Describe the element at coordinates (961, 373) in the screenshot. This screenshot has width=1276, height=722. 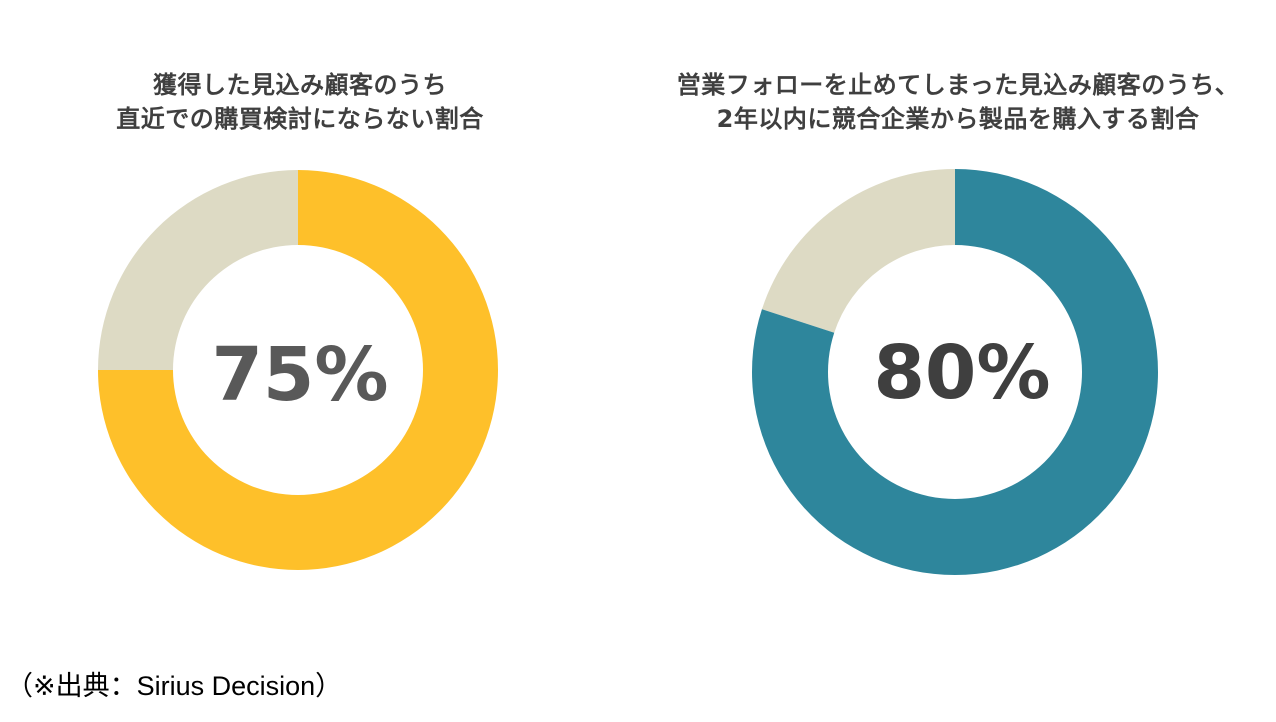
I see `donut-right-center-label: 80%` at that location.